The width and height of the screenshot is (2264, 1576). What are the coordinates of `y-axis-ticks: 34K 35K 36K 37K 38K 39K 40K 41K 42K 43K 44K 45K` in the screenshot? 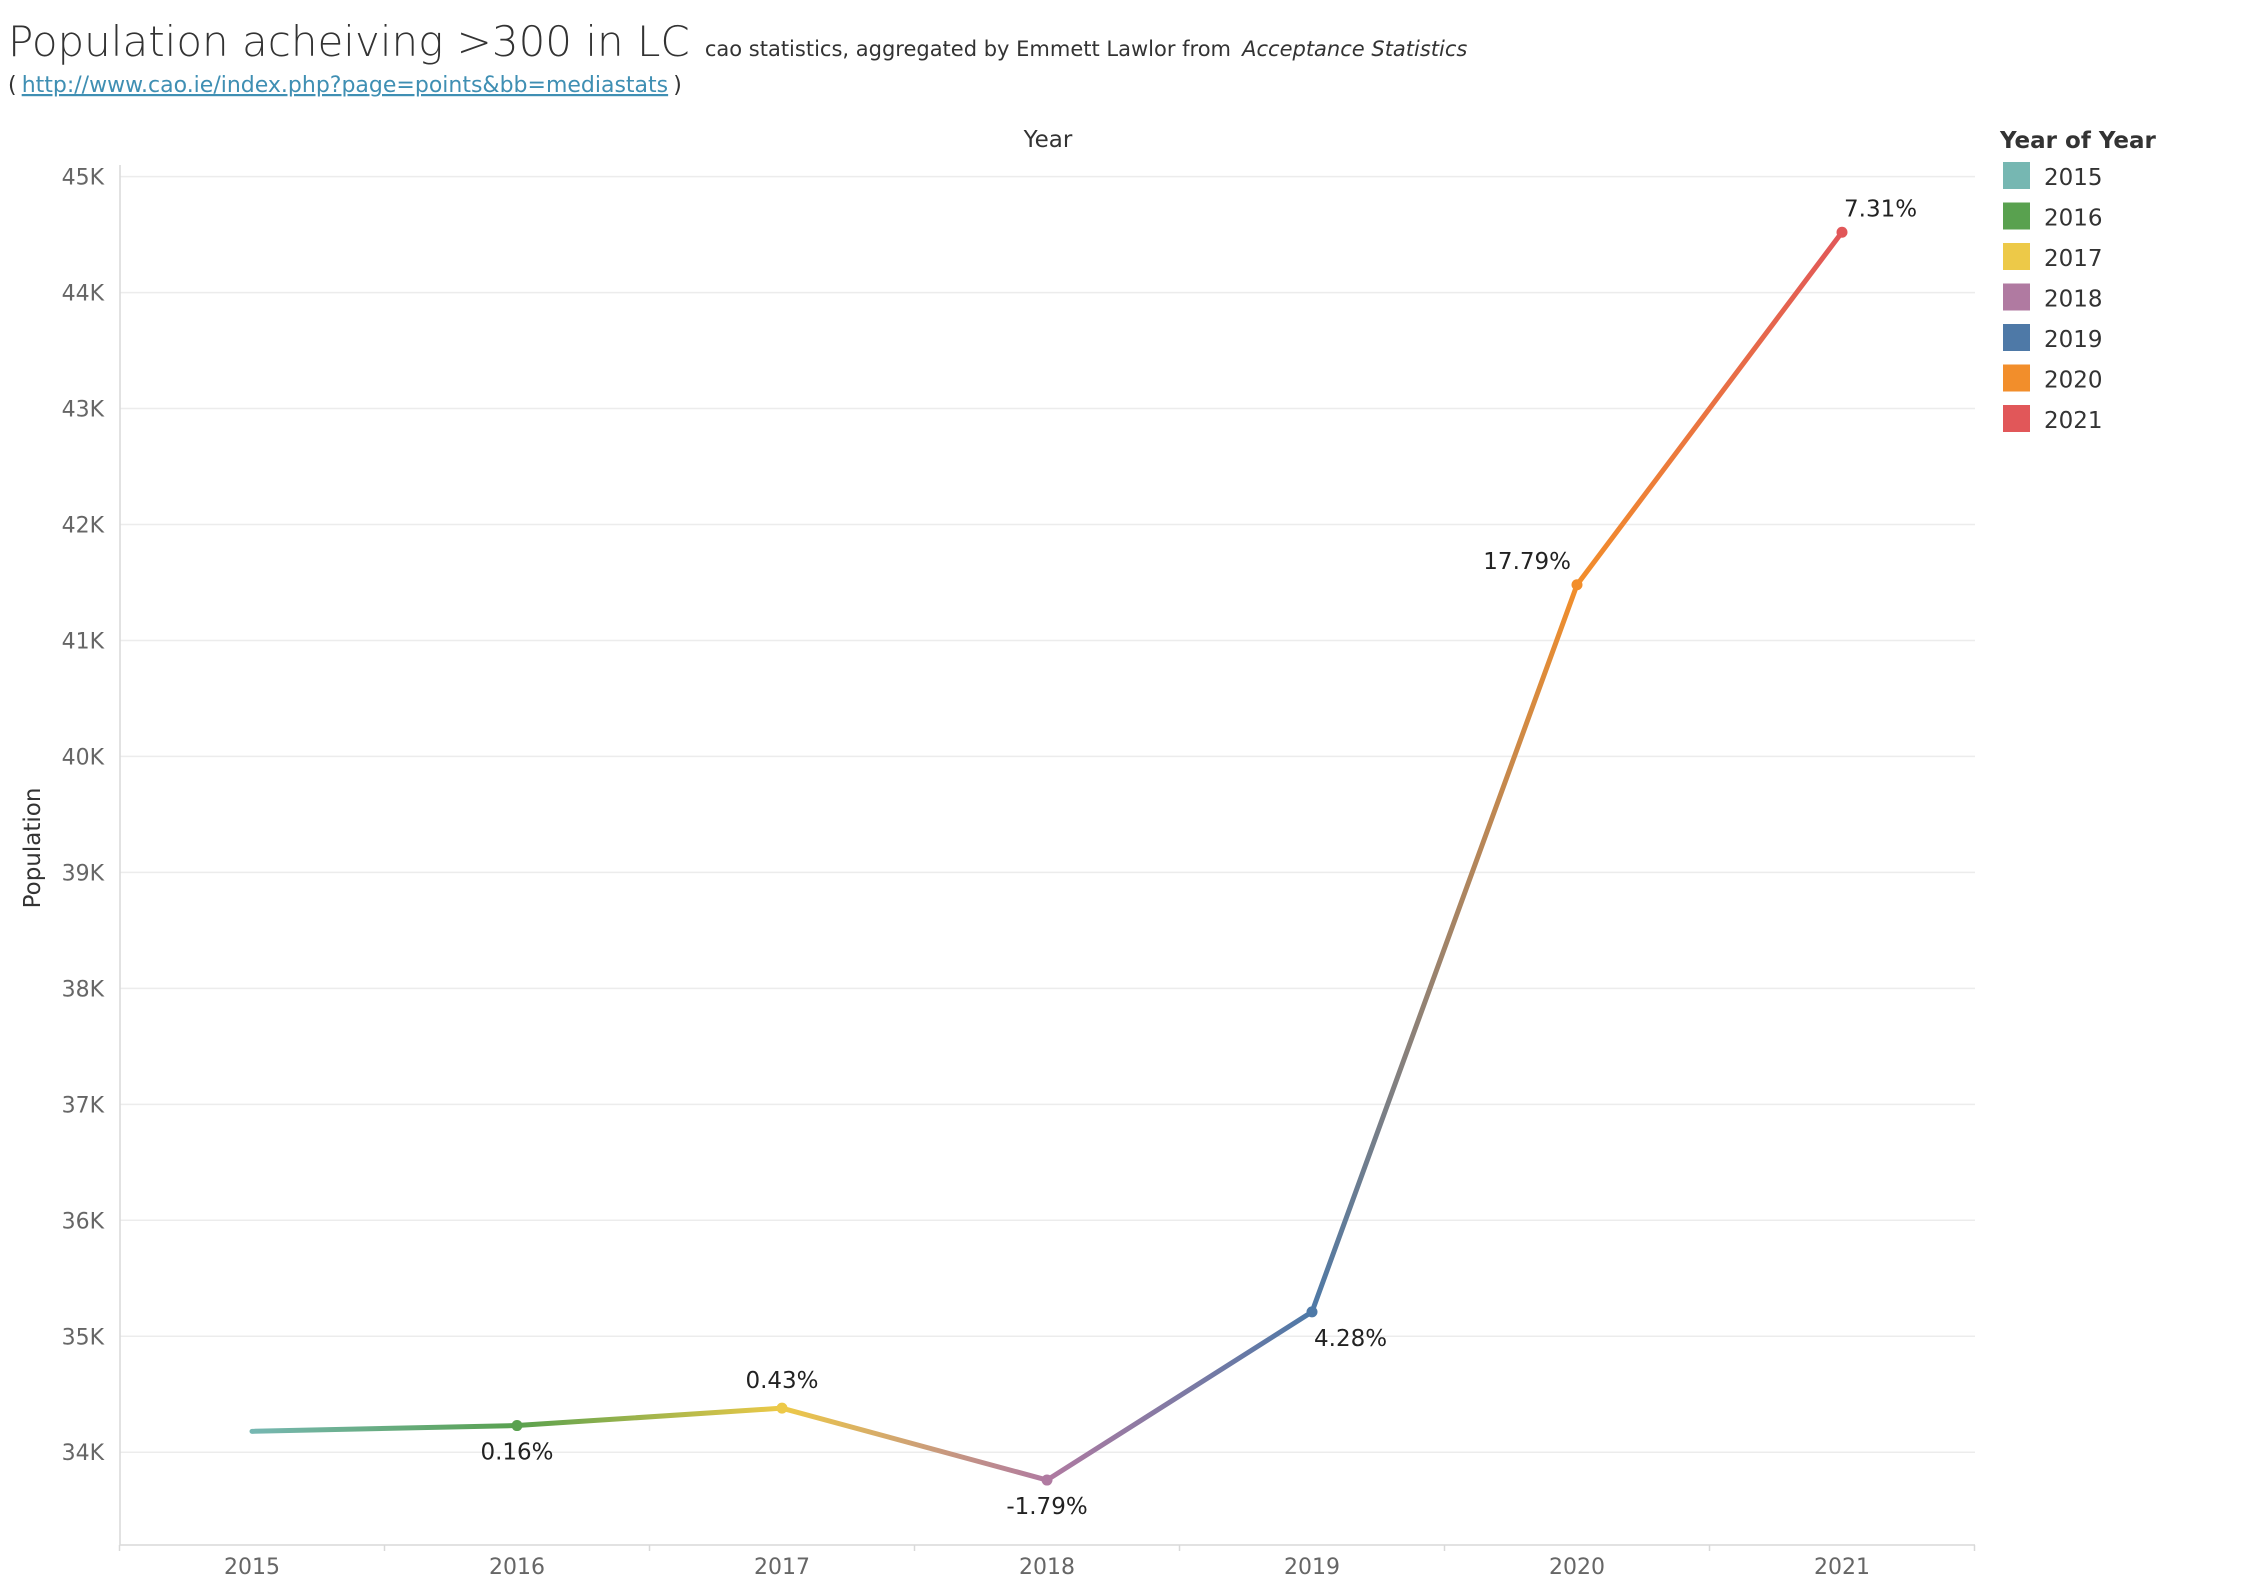 It's located at (83, 816).